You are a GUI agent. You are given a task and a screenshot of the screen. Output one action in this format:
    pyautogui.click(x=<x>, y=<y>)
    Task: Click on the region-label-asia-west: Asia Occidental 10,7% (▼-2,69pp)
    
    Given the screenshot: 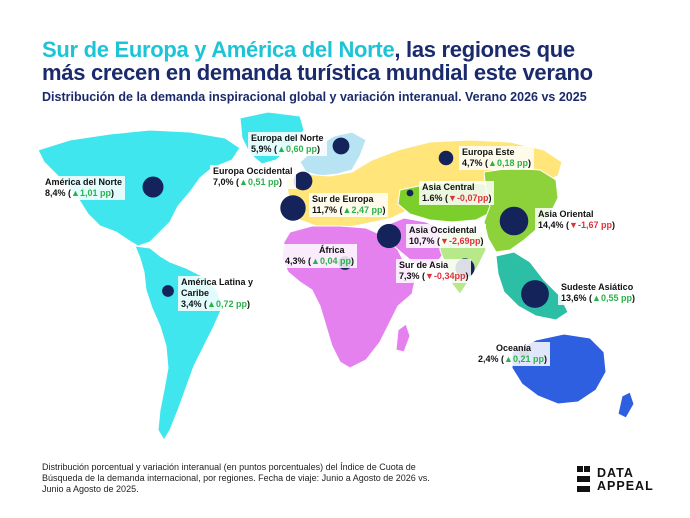 What is the action you would take?
    pyautogui.click(x=446, y=236)
    